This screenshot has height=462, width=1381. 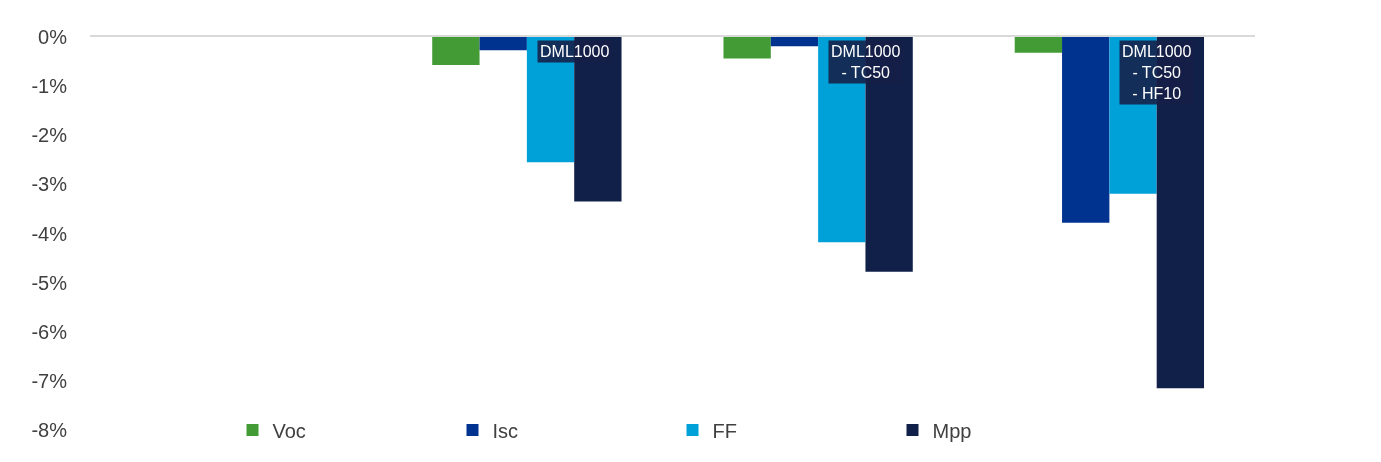 What do you see at coordinates (49, 86) in the screenshot?
I see `y-tick-label: -1%` at bounding box center [49, 86].